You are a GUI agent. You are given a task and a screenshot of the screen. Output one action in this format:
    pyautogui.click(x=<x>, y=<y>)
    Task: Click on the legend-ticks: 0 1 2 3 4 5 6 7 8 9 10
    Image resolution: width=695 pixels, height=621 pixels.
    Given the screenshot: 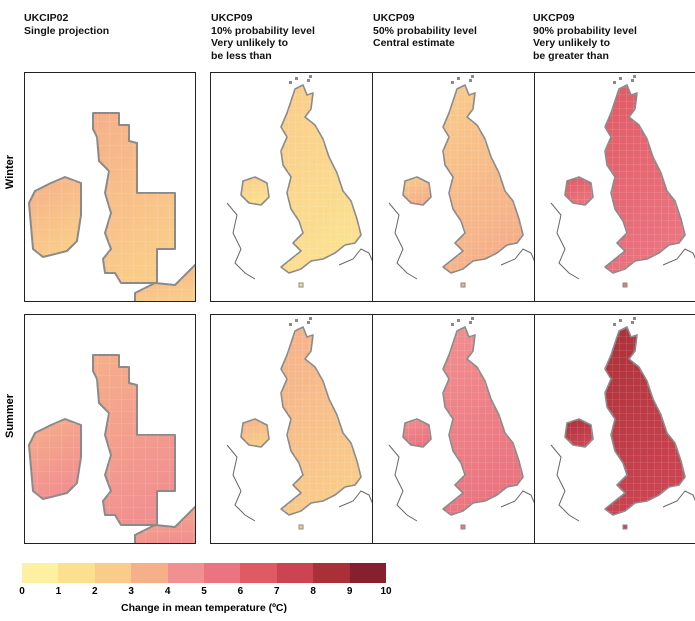 What is the action you would take?
    pyautogui.click(x=205, y=592)
    